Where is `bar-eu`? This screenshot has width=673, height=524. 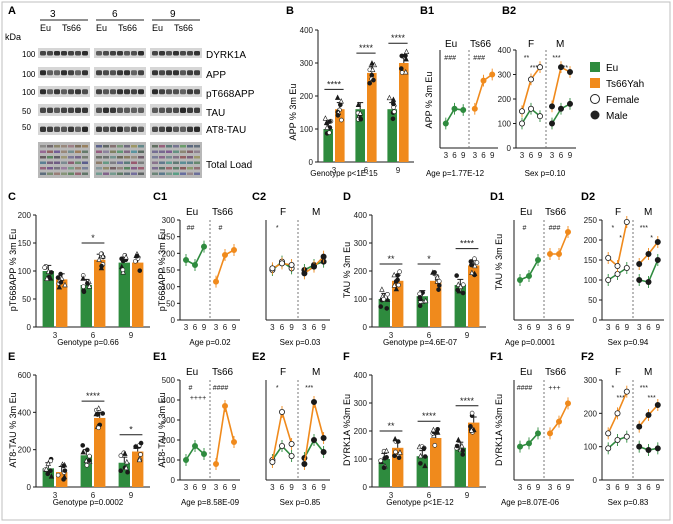
bar-eu is located at coordinates (328, 145).